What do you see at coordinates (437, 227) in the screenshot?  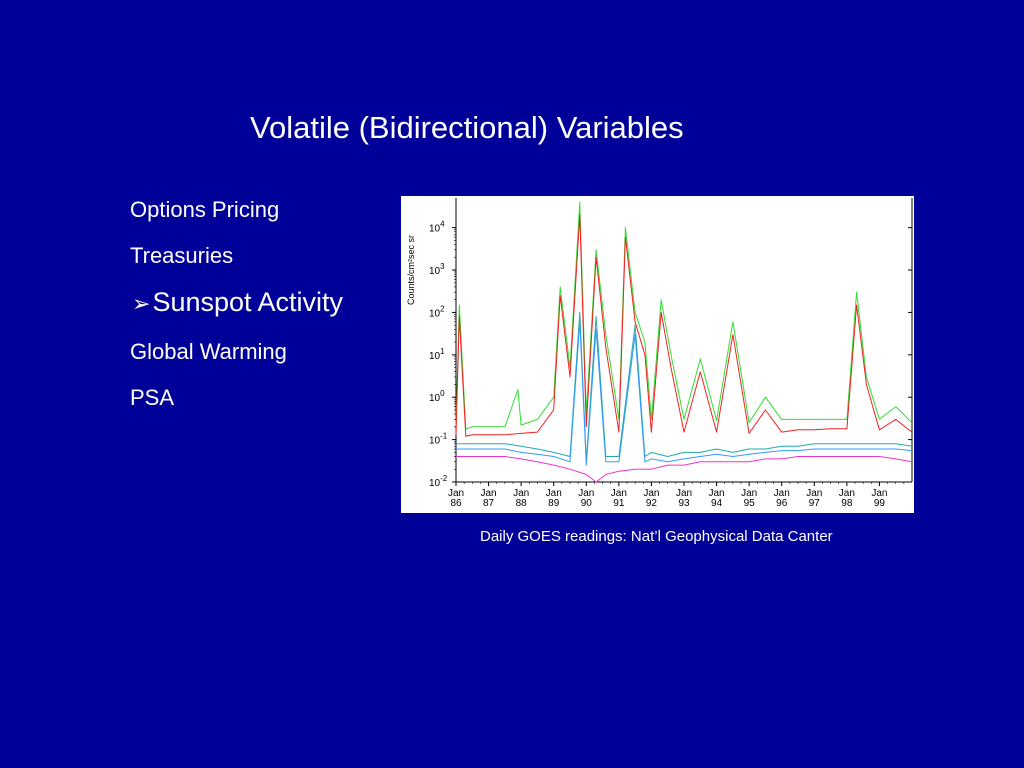 I see `y-tick-label: 10⁴` at bounding box center [437, 227].